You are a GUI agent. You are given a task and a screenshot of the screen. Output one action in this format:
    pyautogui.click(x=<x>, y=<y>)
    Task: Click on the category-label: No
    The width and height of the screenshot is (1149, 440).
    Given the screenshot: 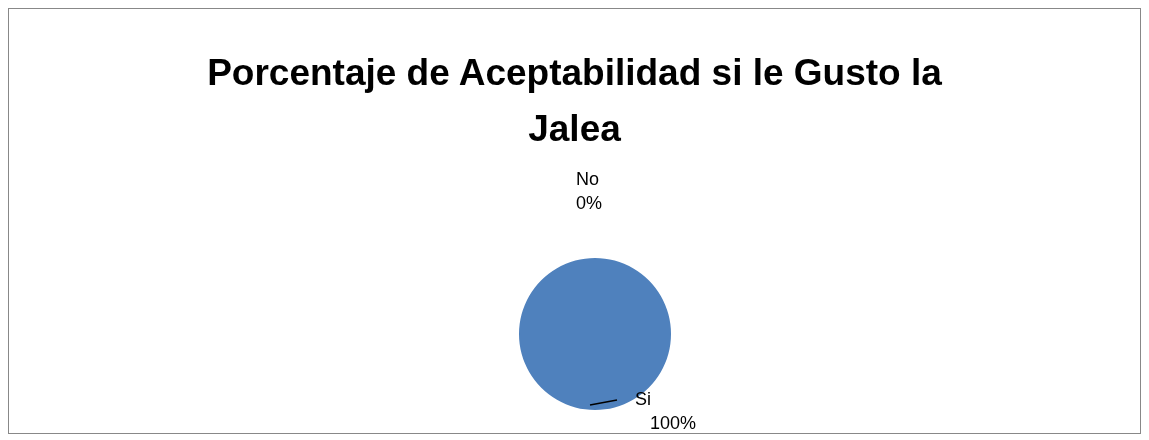 What is the action you would take?
    pyautogui.click(x=588, y=179)
    